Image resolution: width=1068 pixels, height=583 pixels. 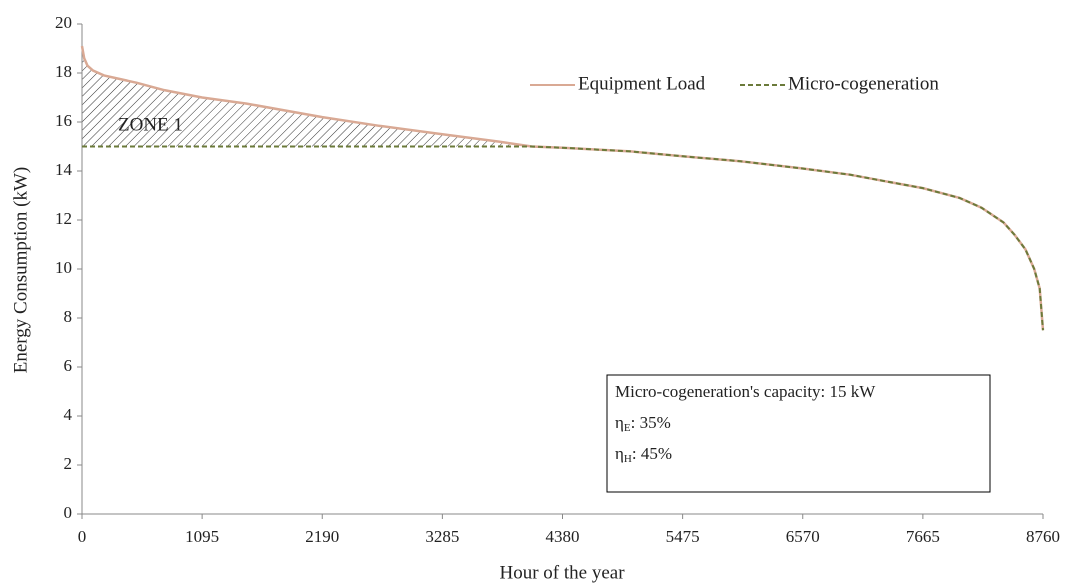 What do you see at coordinates (745, 391) in the screenshot?
I see `info-text: Micro-cogeneration's capacity: 15 kW` at bounding box center [745, 391].